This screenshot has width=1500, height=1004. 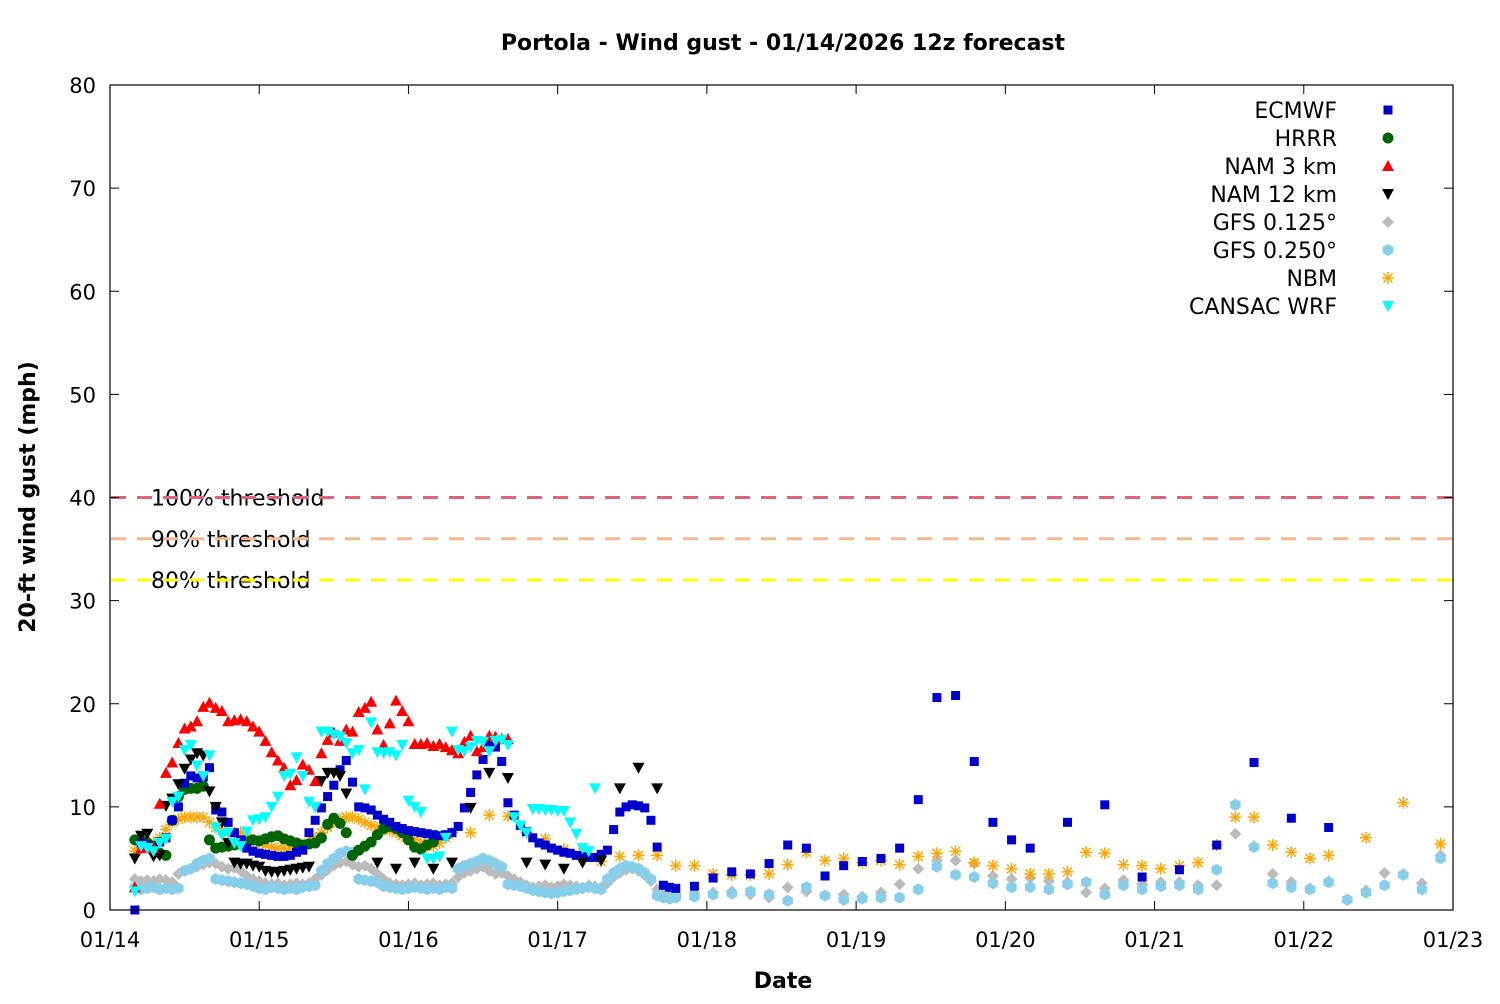 I want to click on legend-label: NBM, so click(x=1311, y=279).